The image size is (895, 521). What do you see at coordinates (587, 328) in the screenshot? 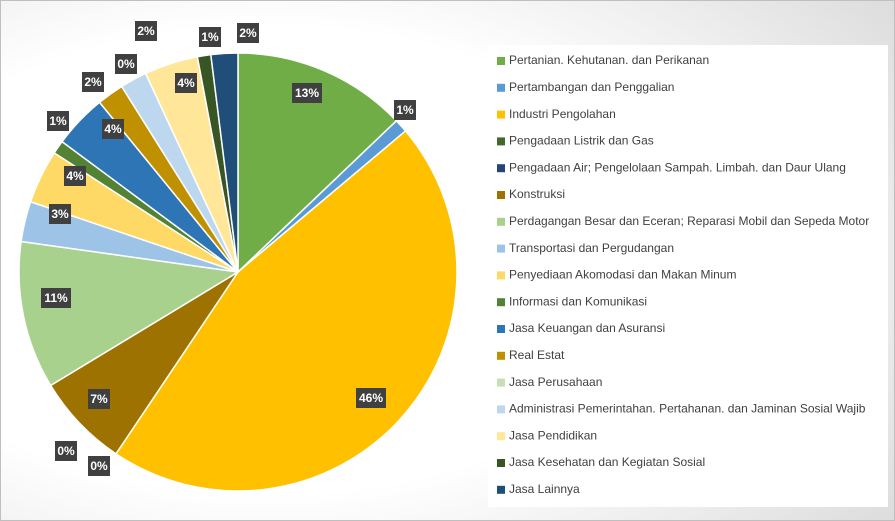
I see `legend-label: Jasa Keuangan dan Asuransi` at bounding box center [587, 328].